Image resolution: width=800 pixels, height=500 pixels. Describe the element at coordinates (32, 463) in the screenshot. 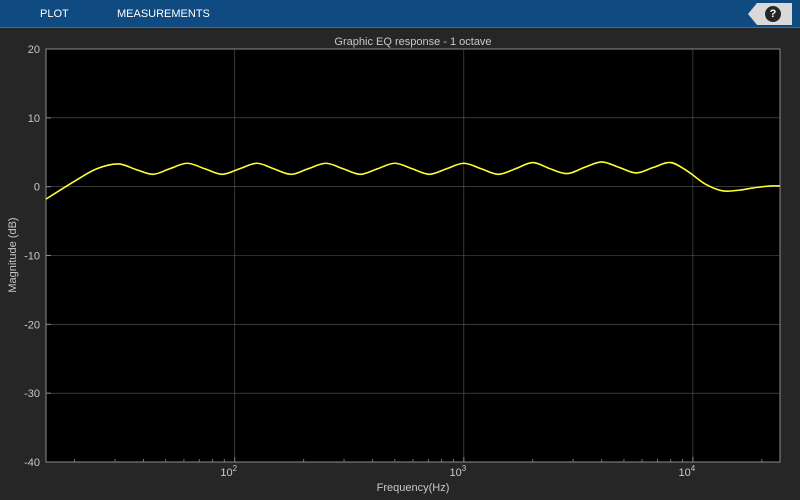

I see `y-tick-label: -40` at that location.